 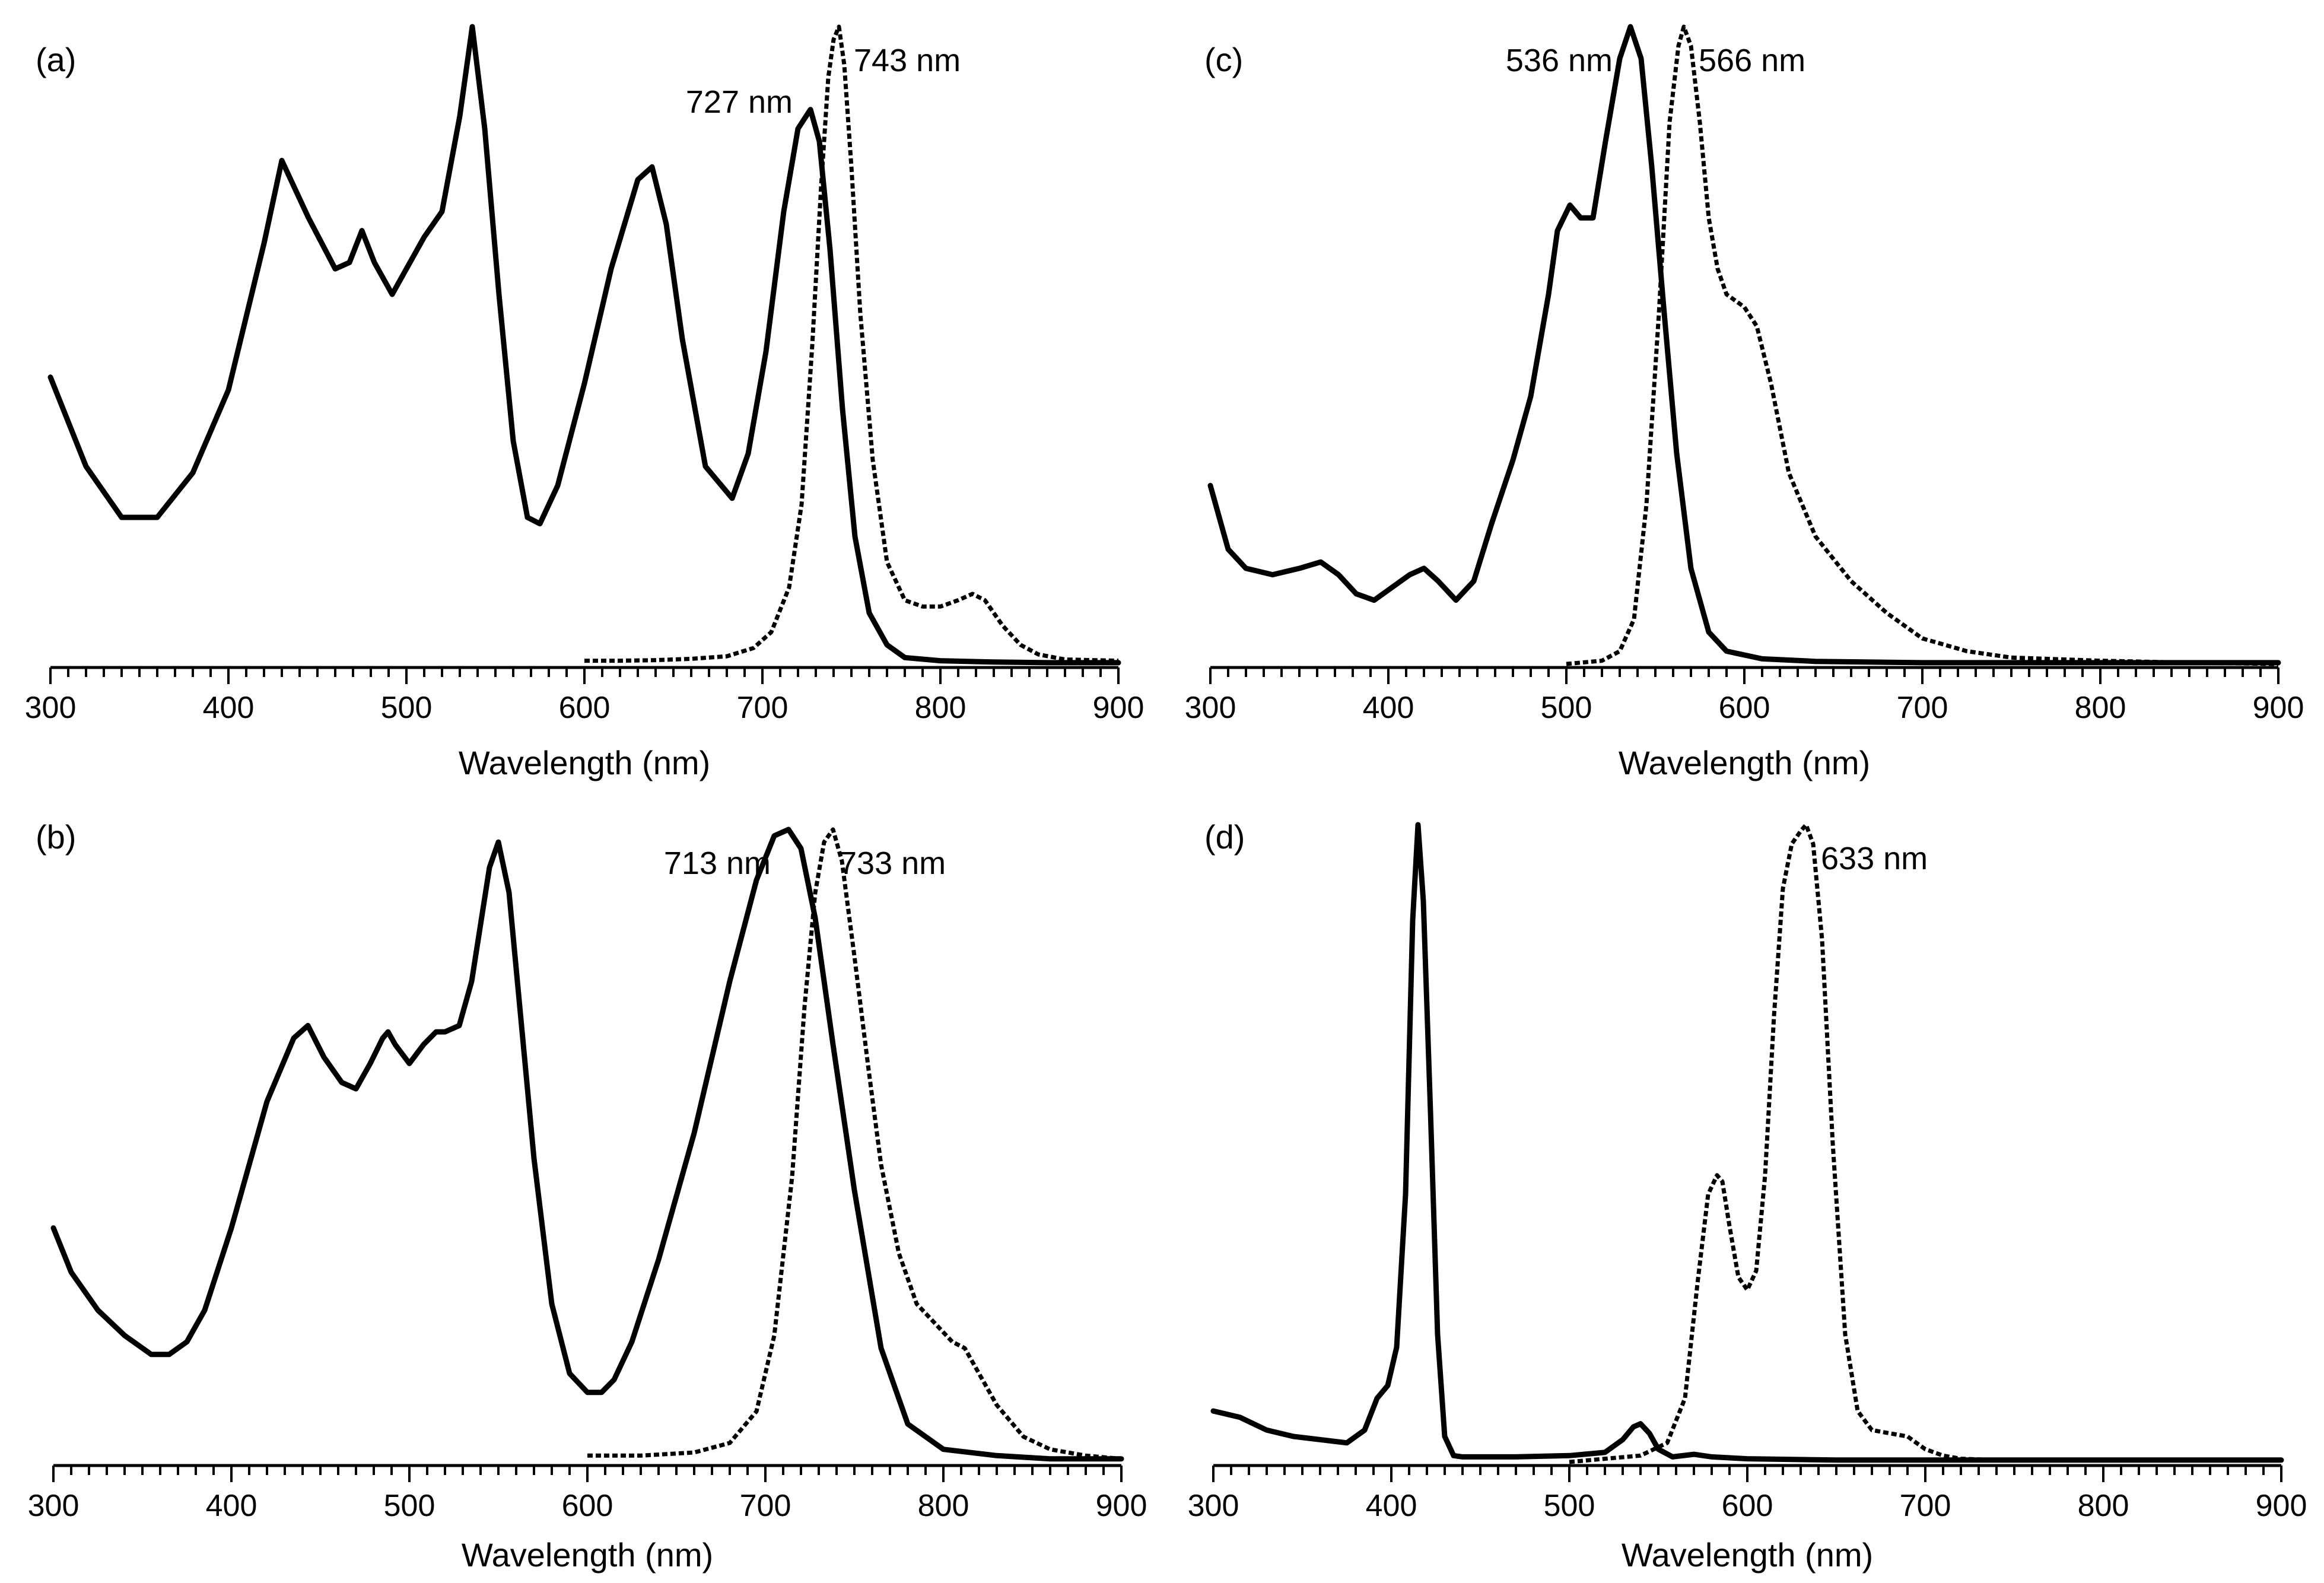 I want to click on peak-annotation: 743 nm, so click(x=907, y=60).